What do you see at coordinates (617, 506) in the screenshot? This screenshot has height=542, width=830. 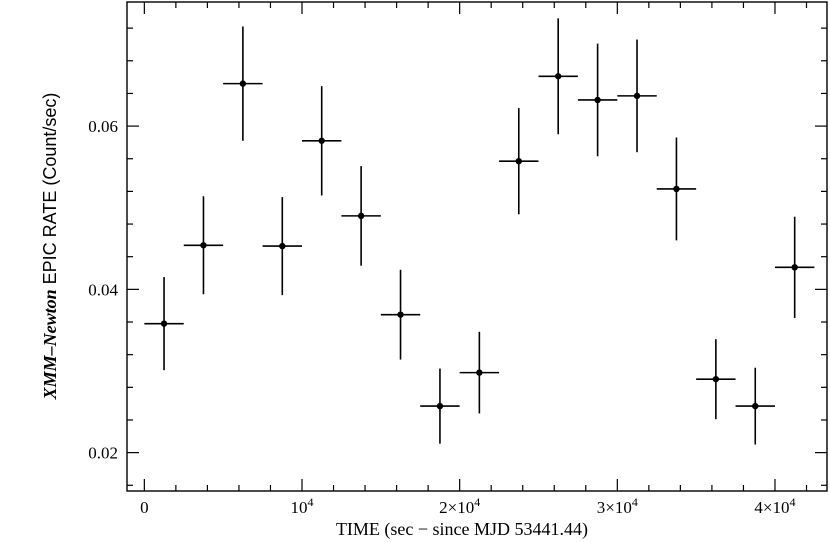 I see `x-tick-label: 3×10⁴` at bounding box center [617, 506].